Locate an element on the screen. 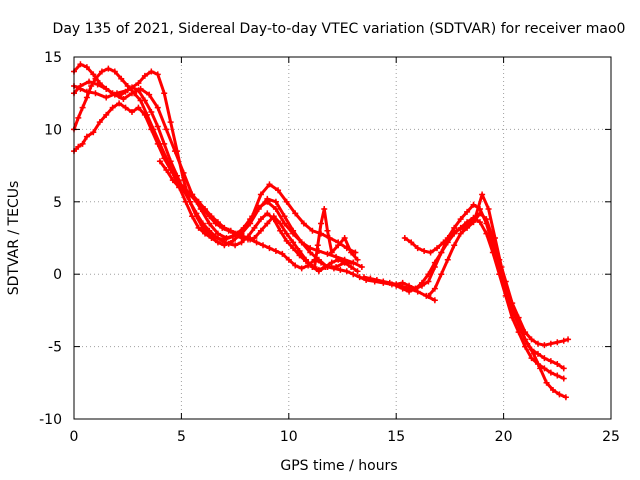  series-track-i is located at coordinates (498, 279).